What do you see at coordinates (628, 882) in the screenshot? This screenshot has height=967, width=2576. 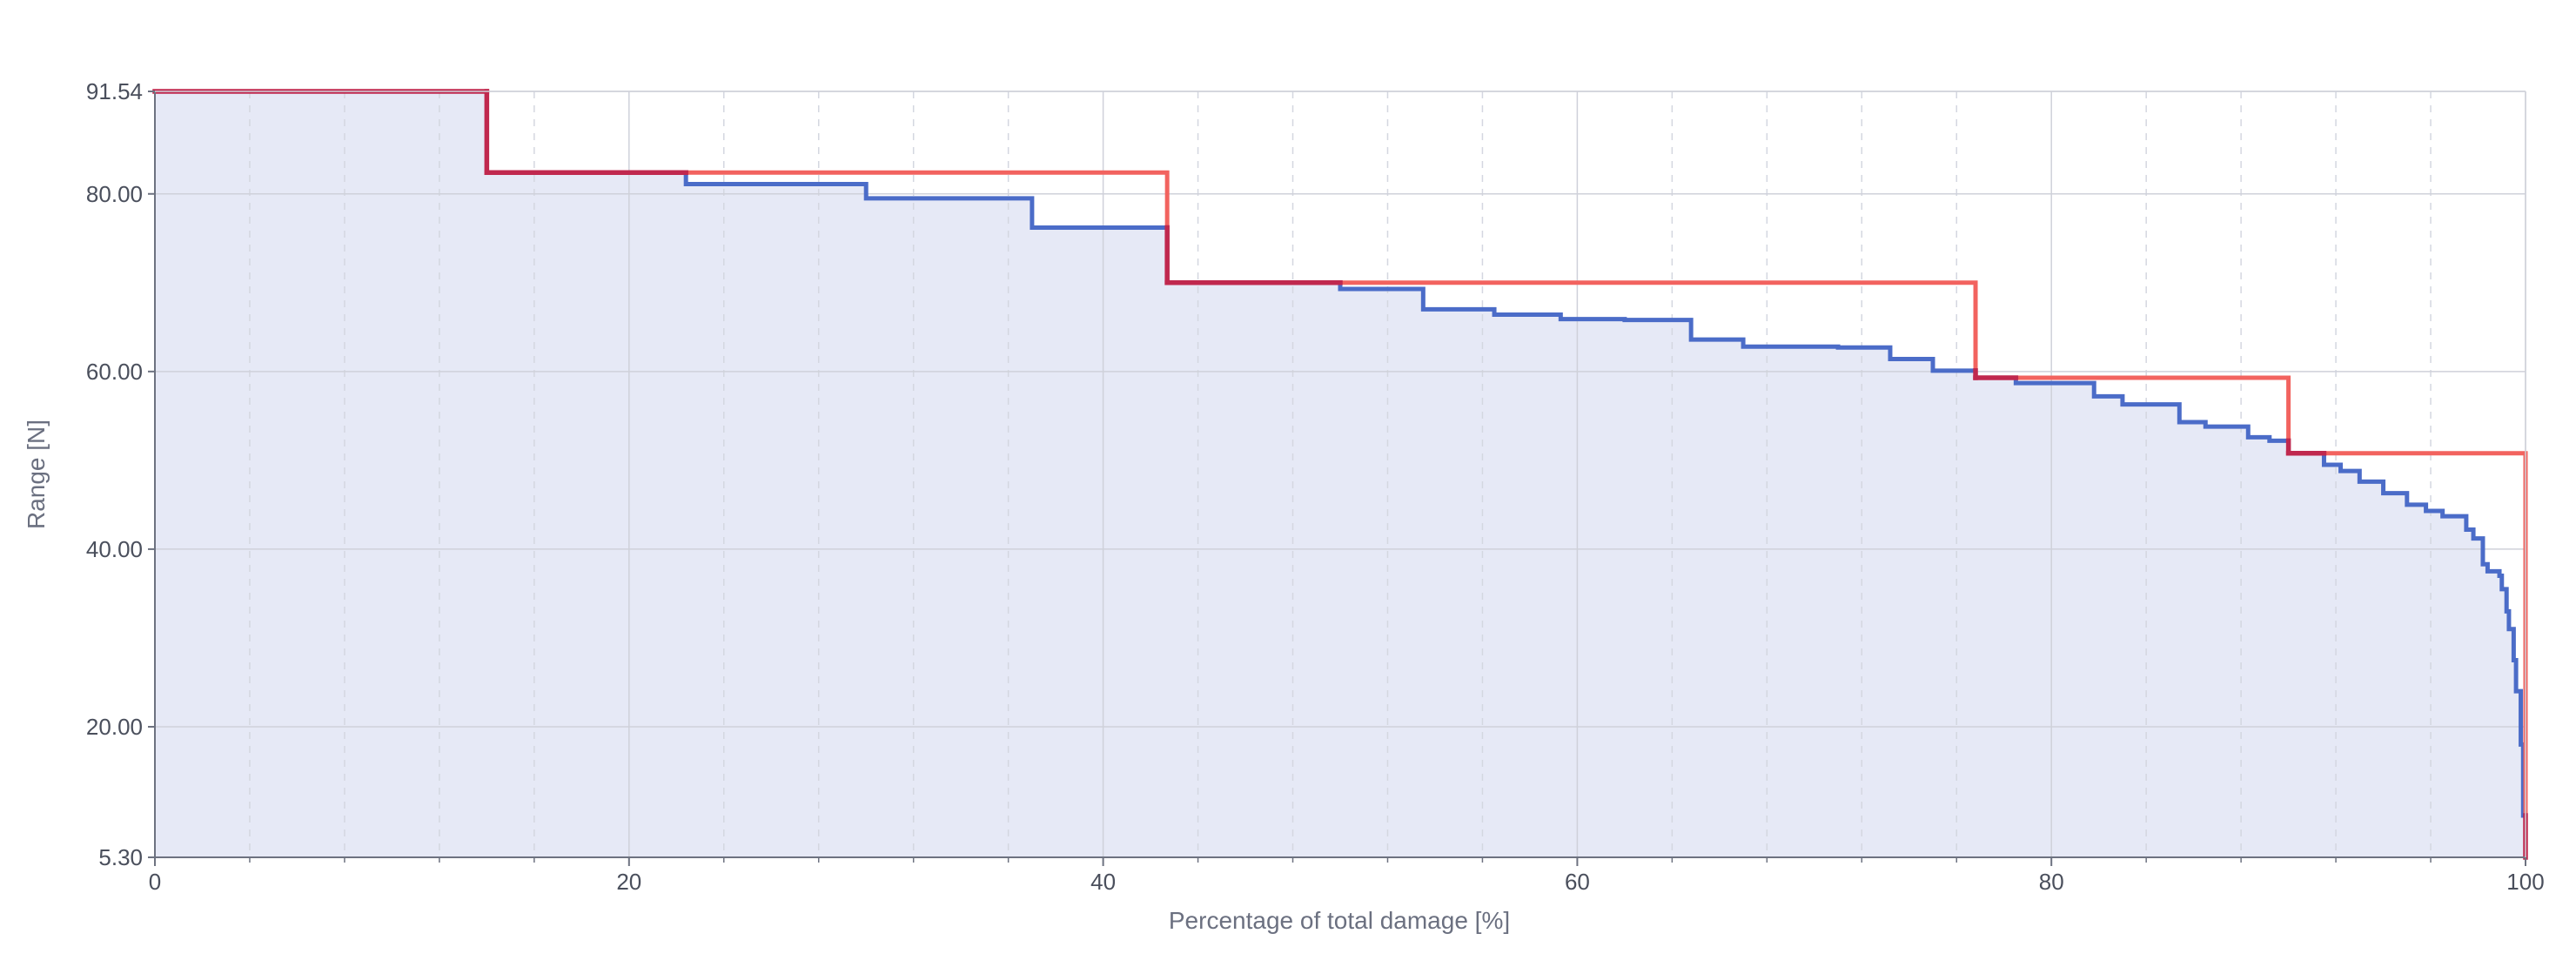 I see `x-tick-label: 20` at bounding box center [628, 882].